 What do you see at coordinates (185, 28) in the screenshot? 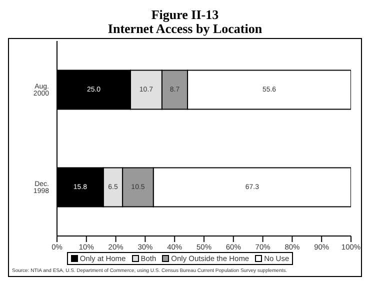
I see `chart-subtitle: Internet Access by Location` at bounding box center [185, 28].